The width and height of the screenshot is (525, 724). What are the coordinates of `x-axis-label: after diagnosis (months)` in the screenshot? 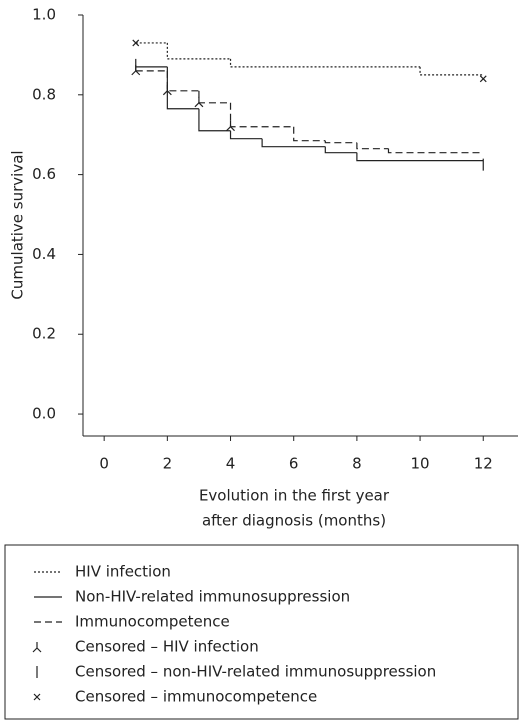 It's located at (294, 521).